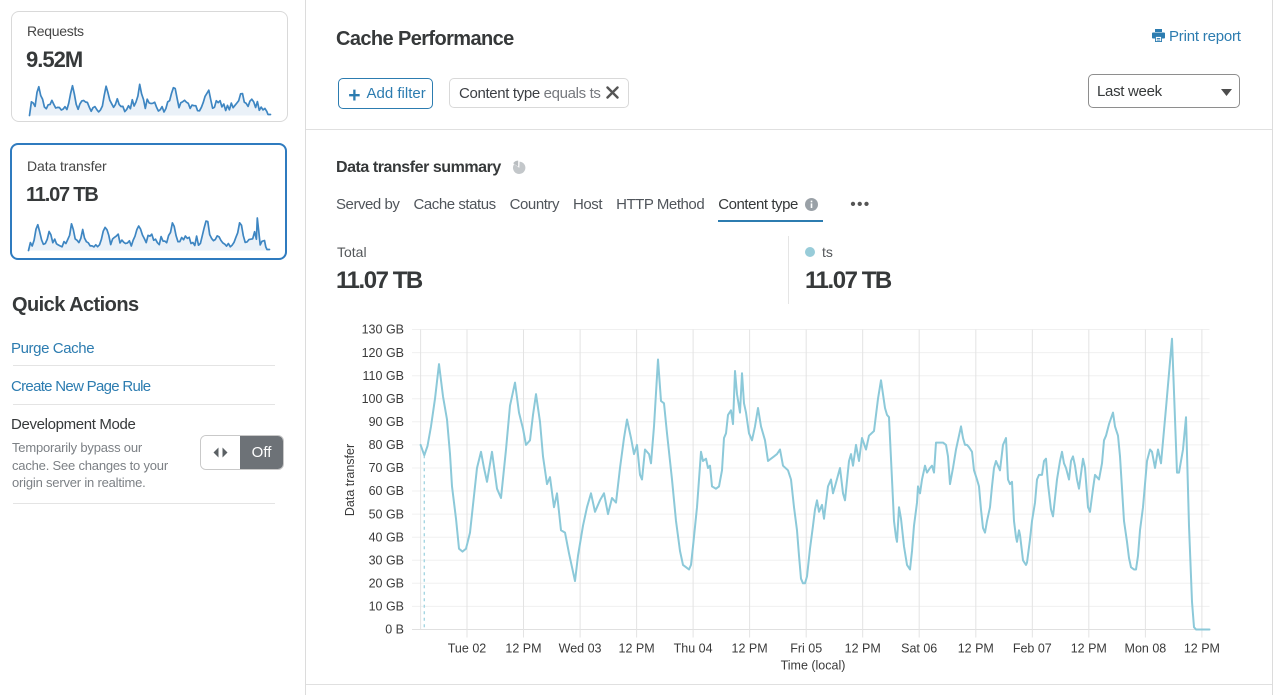 This screenshot has height=695, width=1285. I want to click on svg-text: 110 GB, so click(383, 376).